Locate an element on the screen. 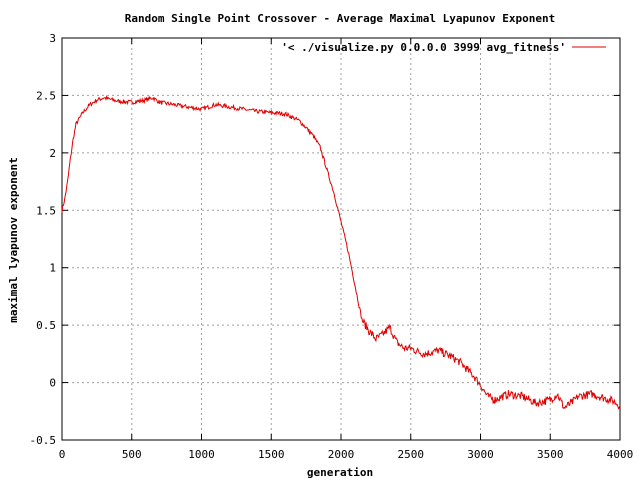  x-tick-label: 3500 is located at coordinates (550, 454).